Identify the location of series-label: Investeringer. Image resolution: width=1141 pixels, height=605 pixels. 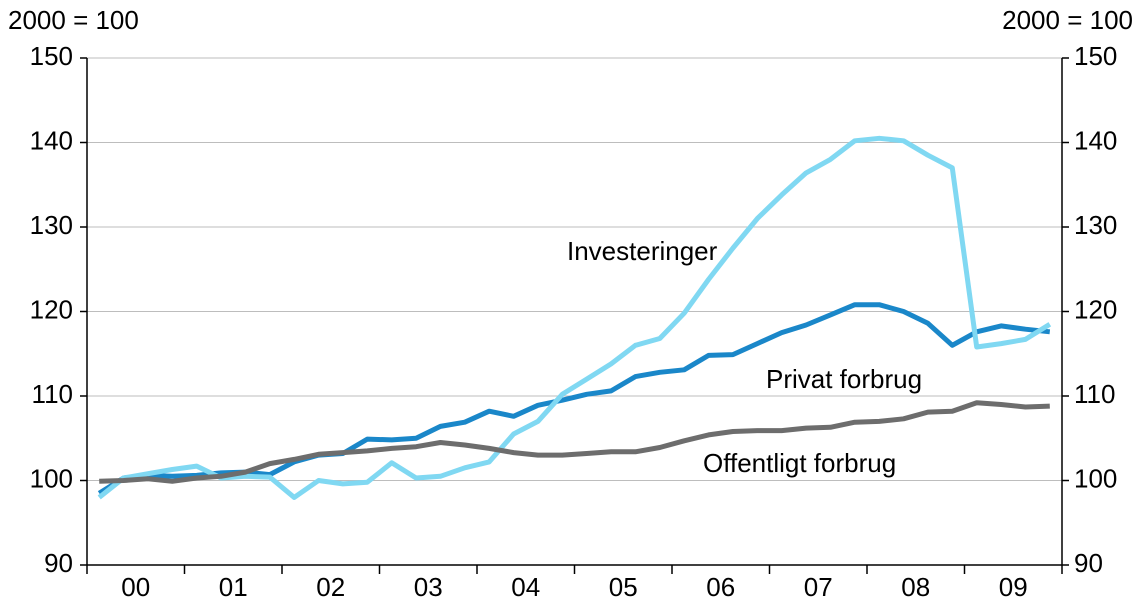
(642, 251).